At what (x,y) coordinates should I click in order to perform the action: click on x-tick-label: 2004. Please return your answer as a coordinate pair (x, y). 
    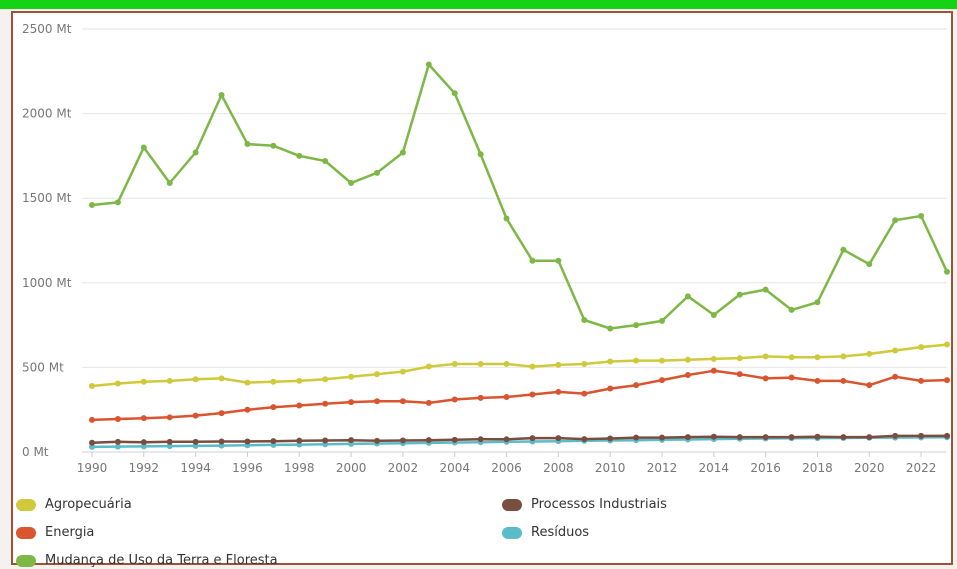
    Looking at the image, I should click on (454, 468).